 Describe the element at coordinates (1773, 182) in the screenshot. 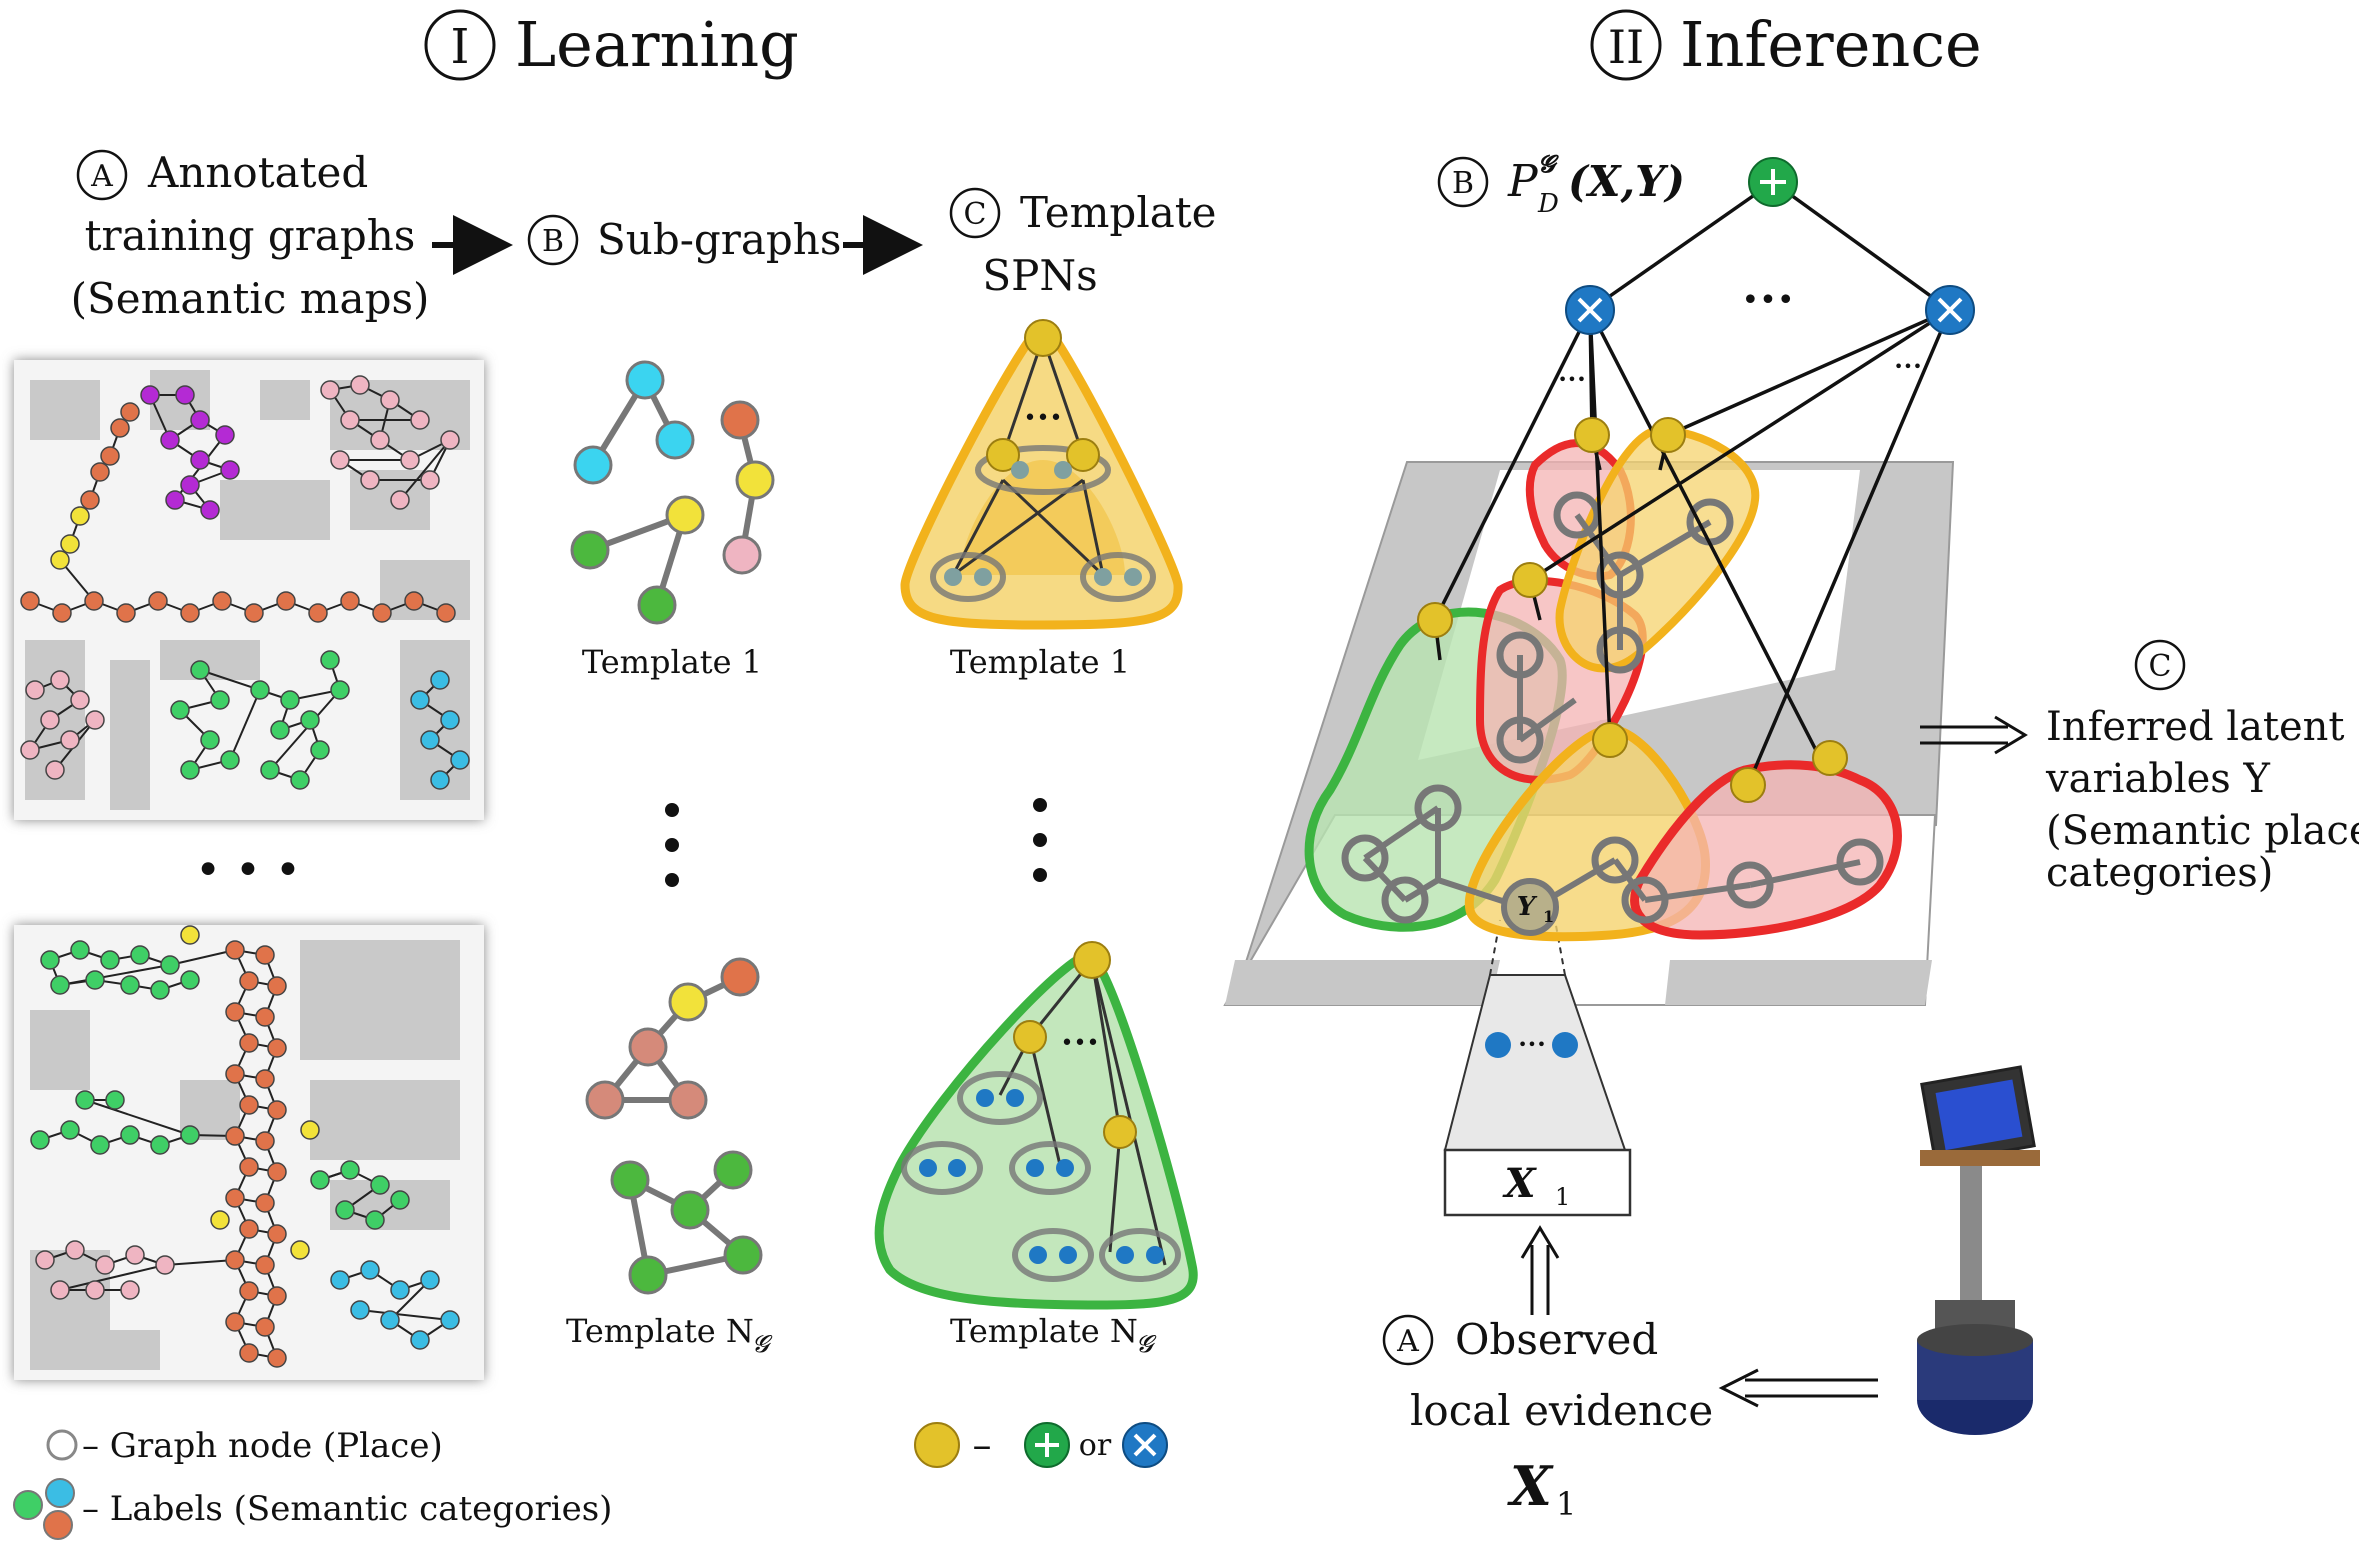

I see `spn-sum-root` at that location.